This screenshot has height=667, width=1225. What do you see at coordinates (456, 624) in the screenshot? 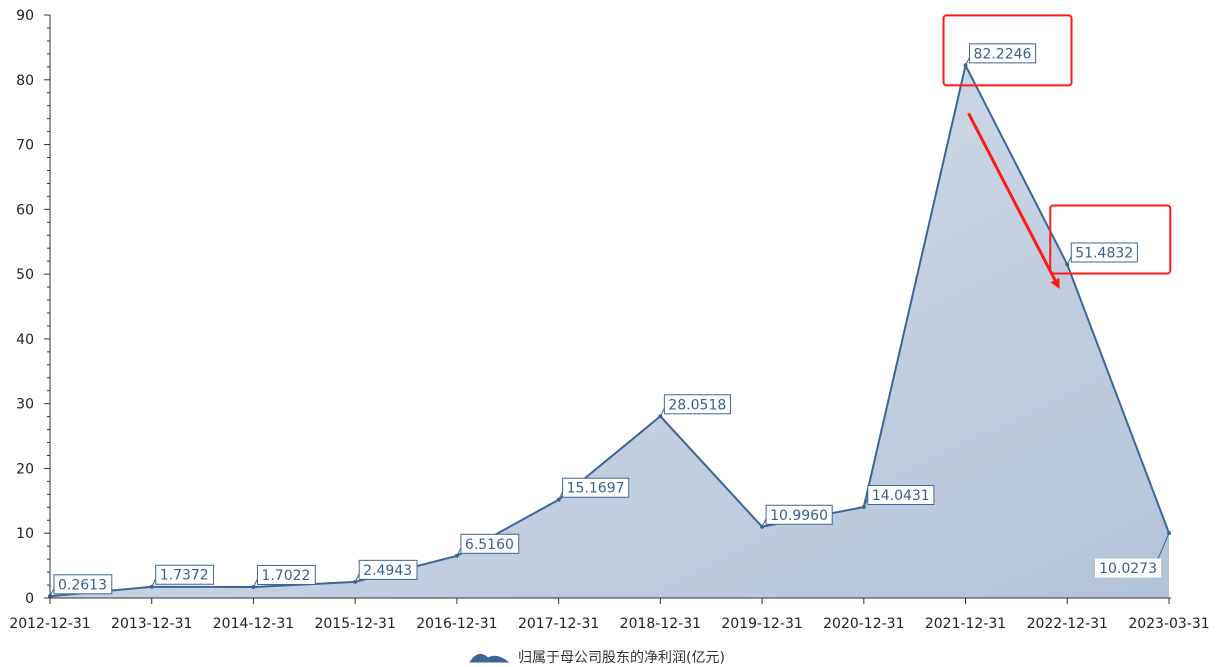
I see `x-tick-label: 2016-12-31` at bounding box center [456, 624].